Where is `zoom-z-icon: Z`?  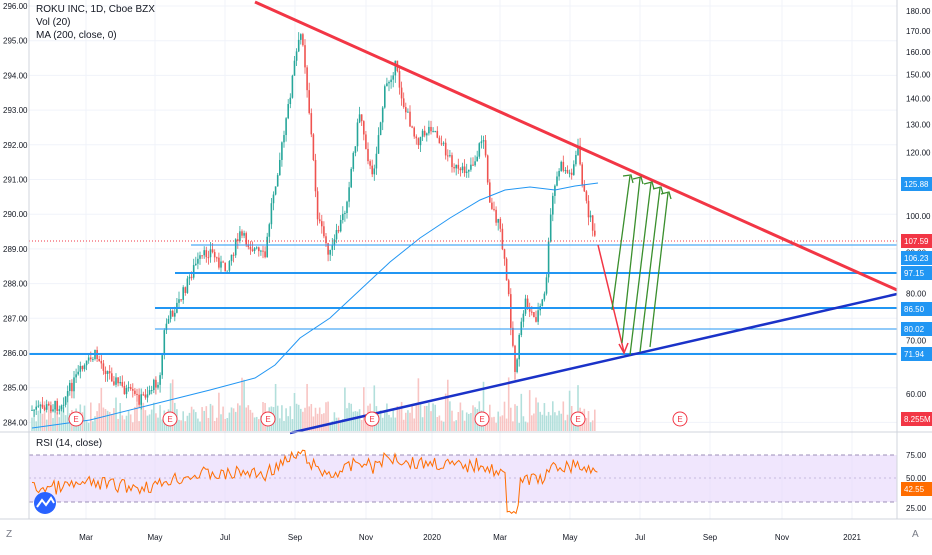 zoom-z-icon: Z is located at coordinates (9, 534).